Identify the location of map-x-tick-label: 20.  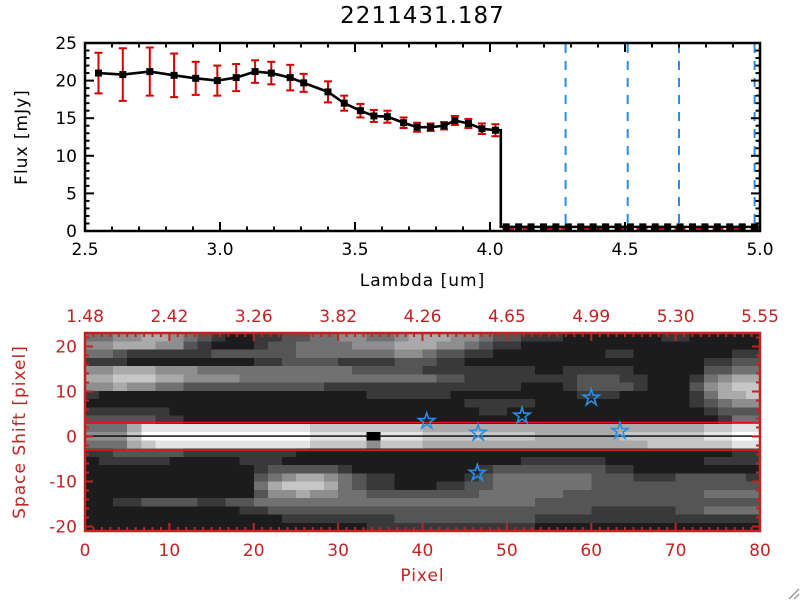
(254, 551).